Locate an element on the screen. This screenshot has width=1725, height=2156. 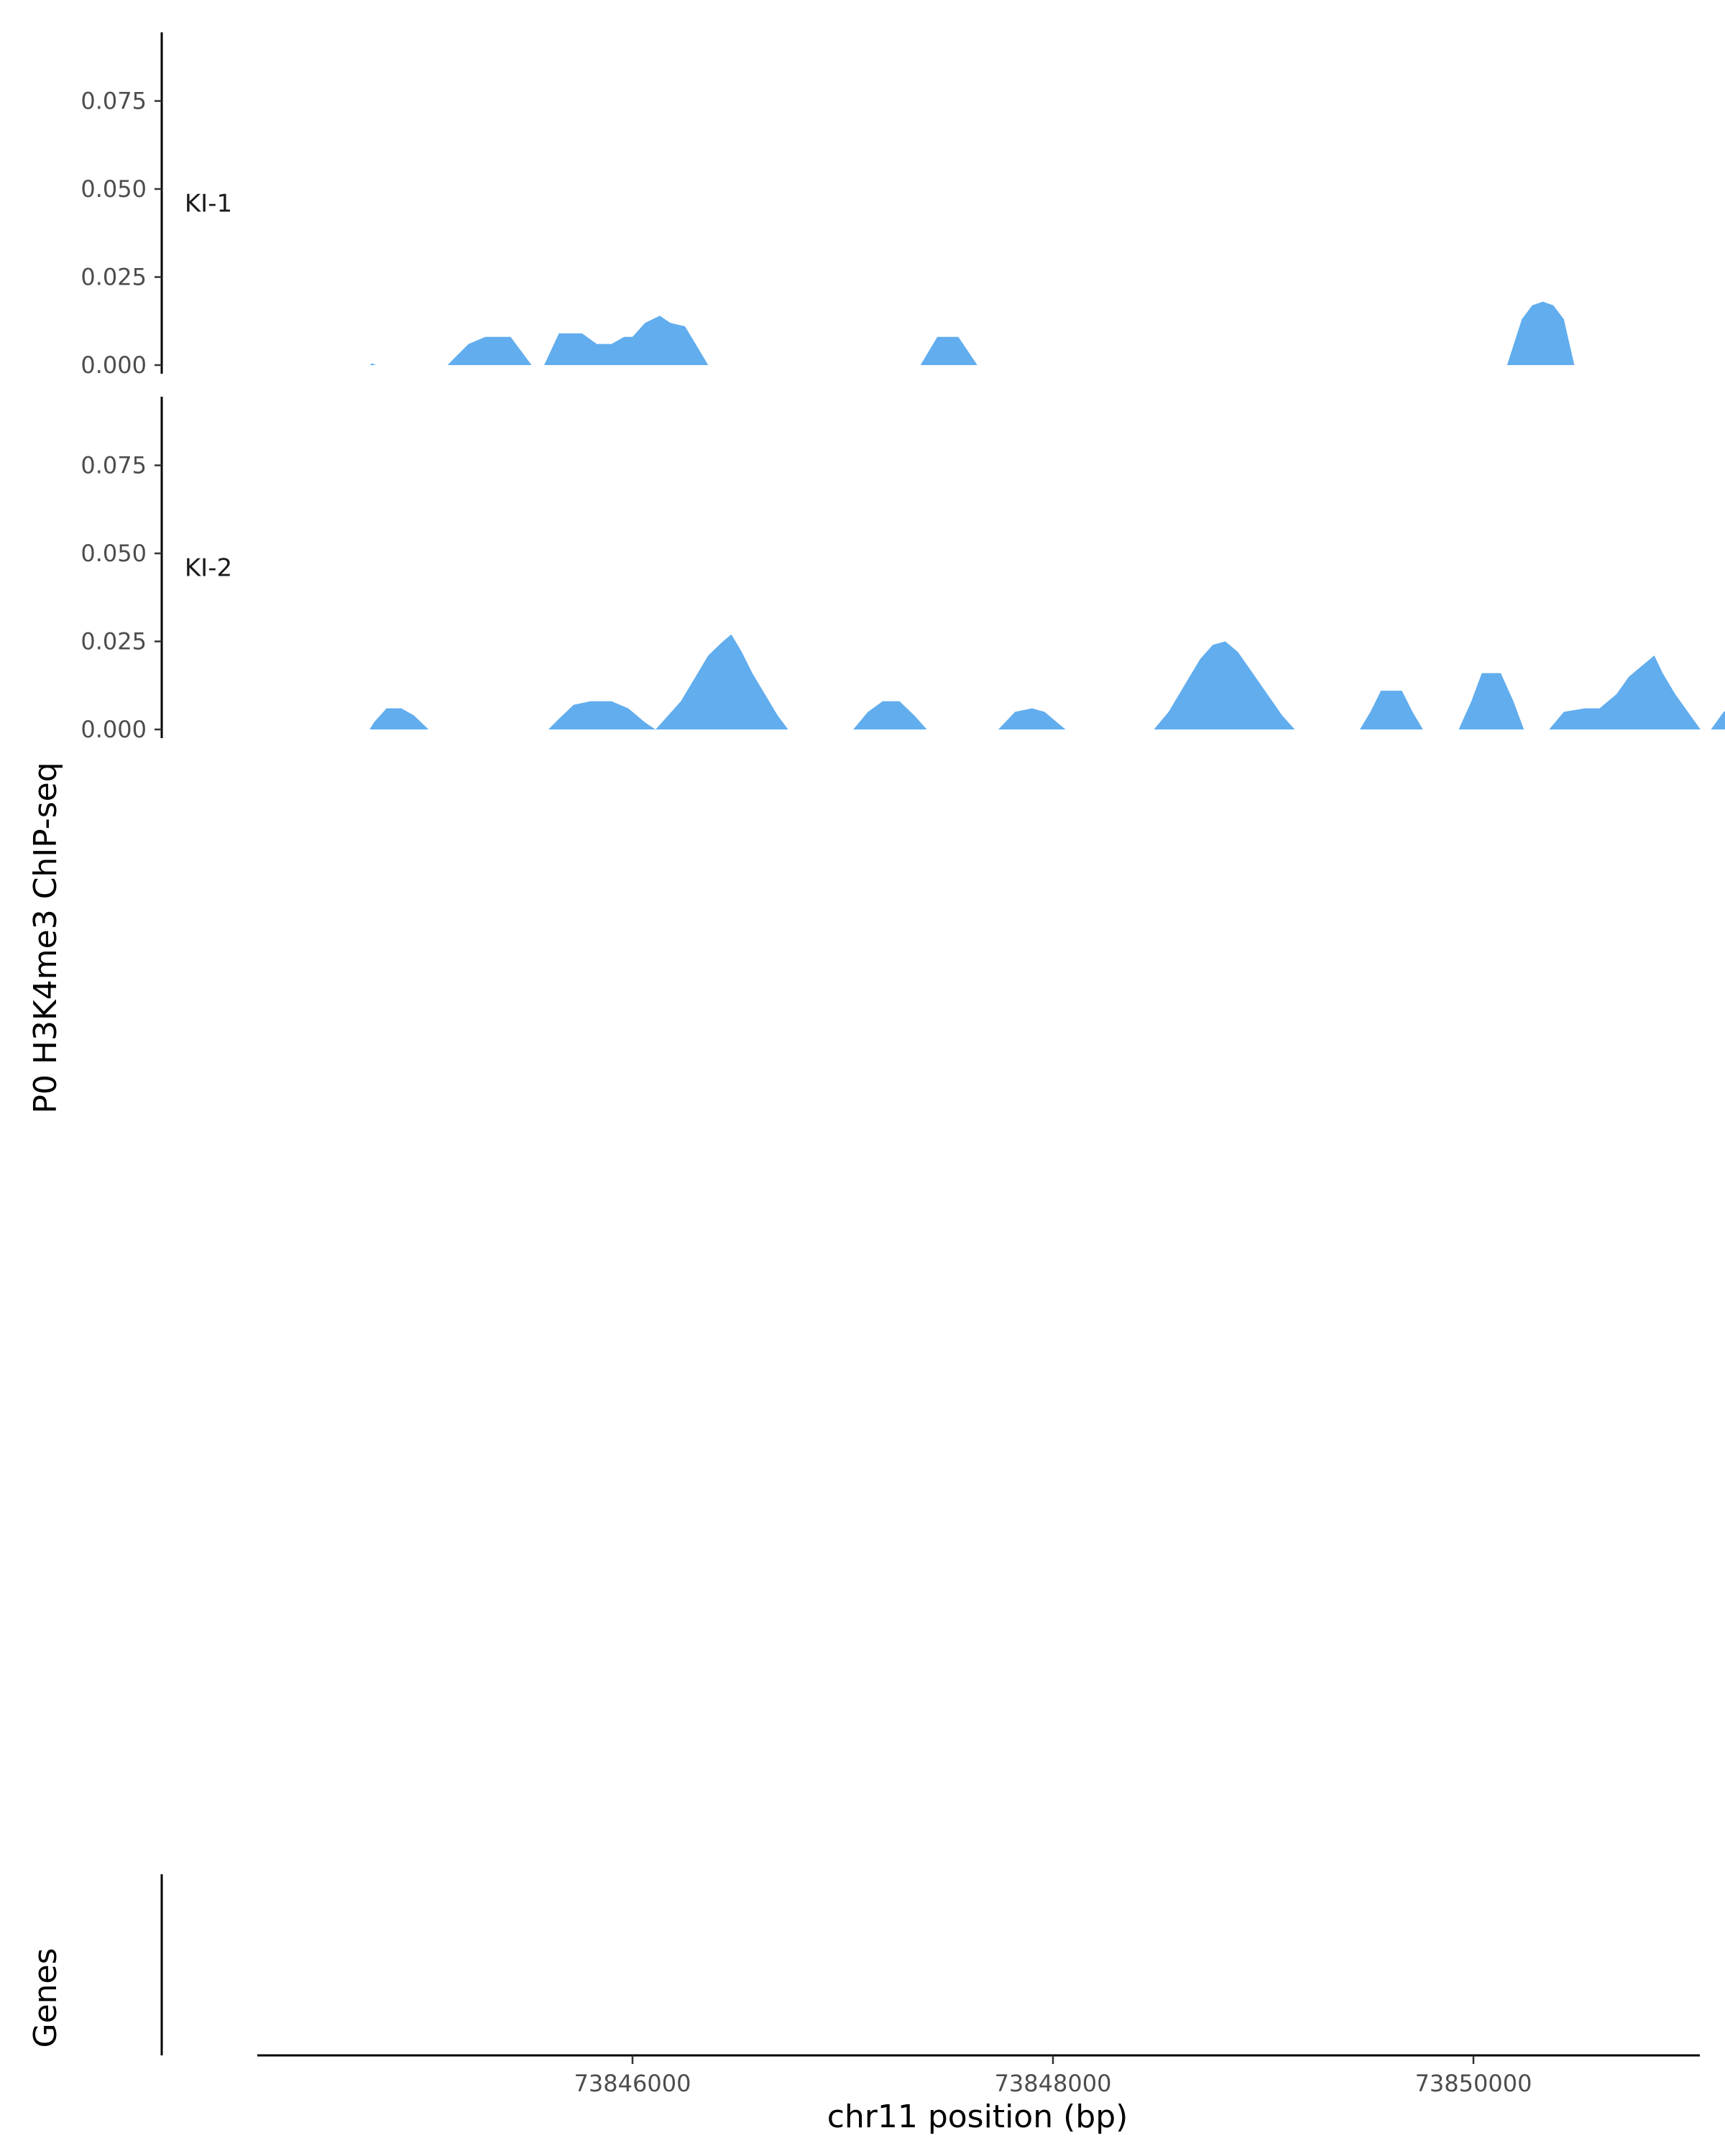
x-tick-label: 73850000 is located at coordinates (1473, 2083).